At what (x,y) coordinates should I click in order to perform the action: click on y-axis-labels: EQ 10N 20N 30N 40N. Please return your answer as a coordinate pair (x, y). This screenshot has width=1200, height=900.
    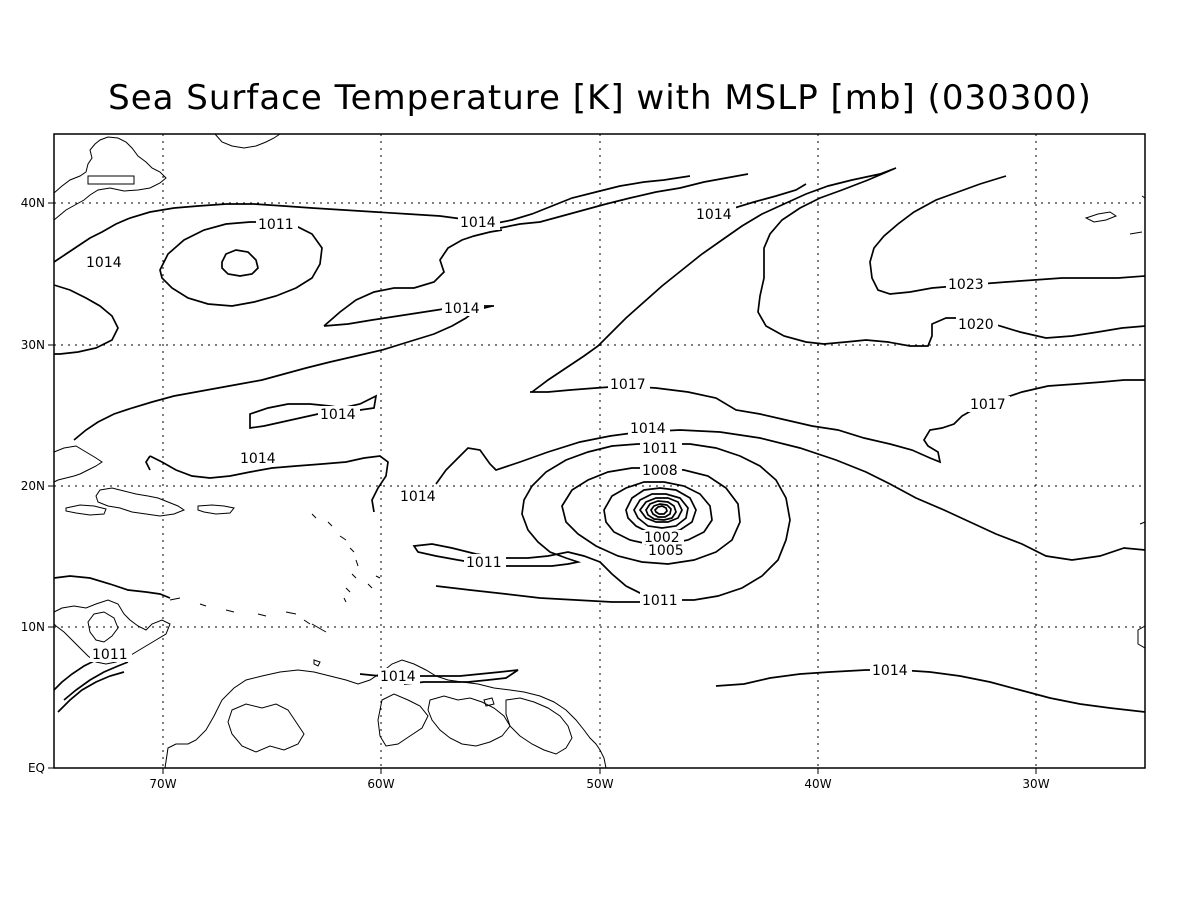
    Looking at the image, I should click on (33, 485).